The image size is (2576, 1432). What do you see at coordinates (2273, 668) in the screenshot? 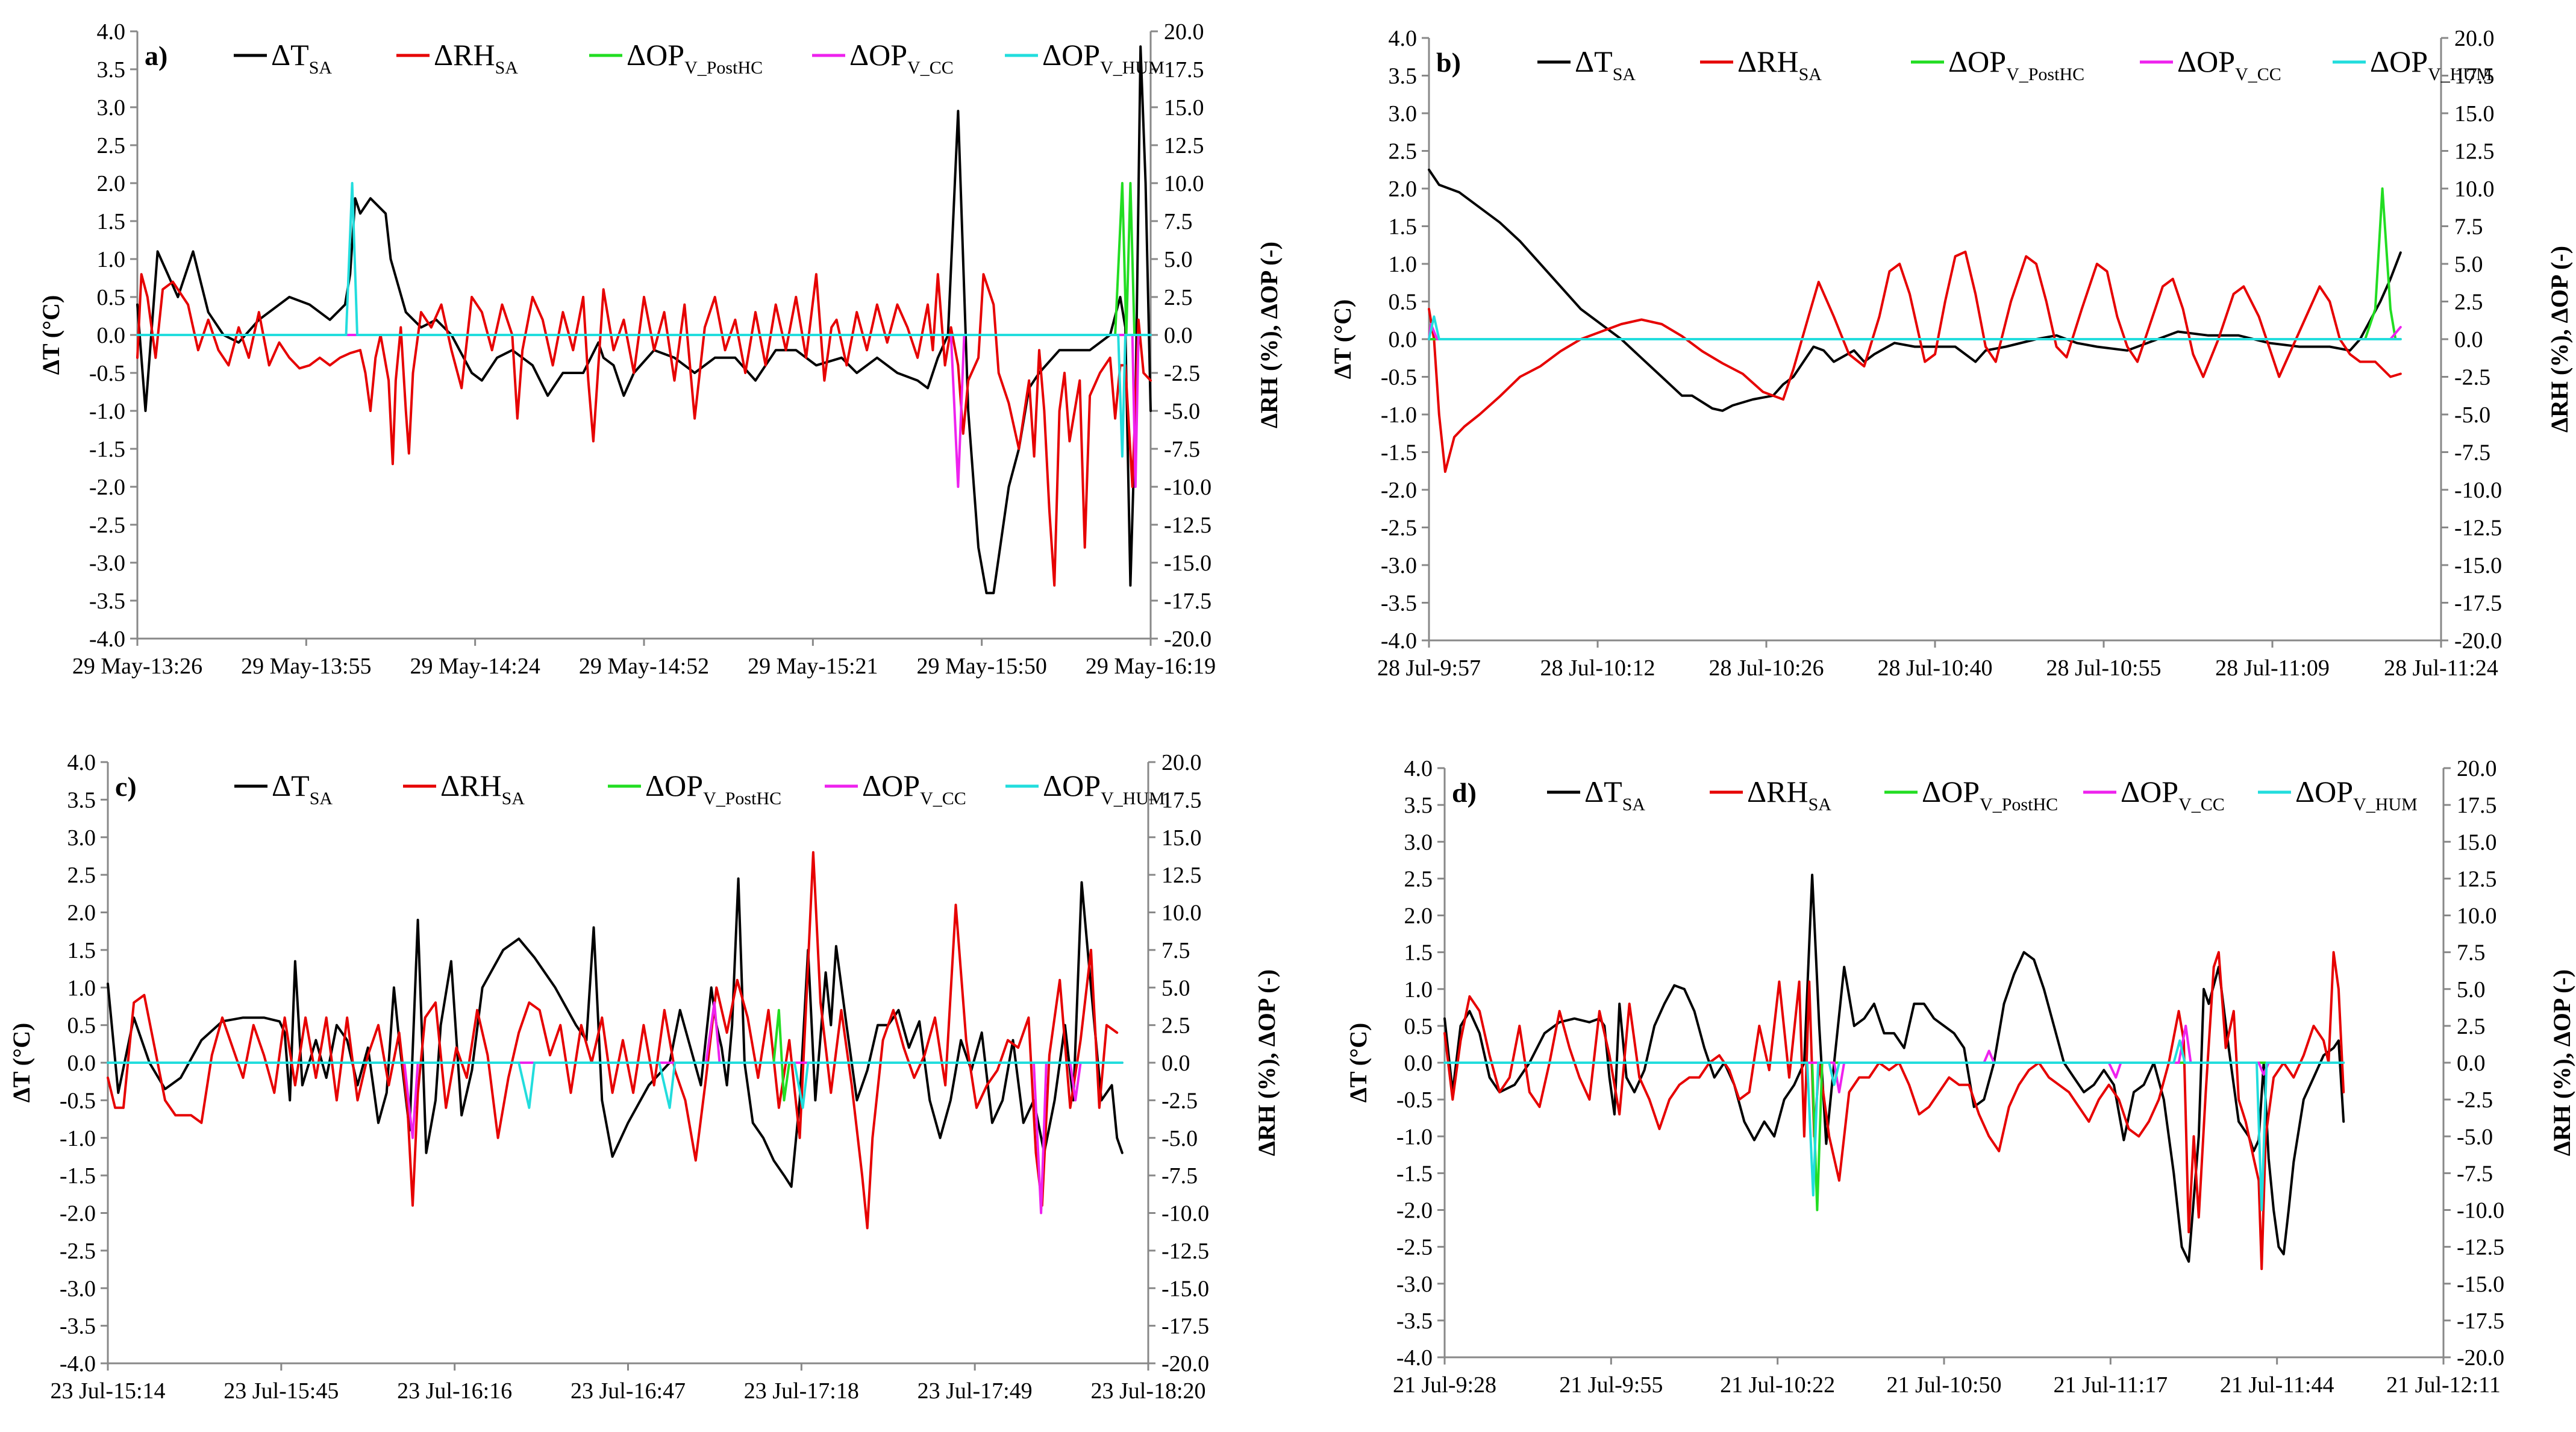
I see `x-tick-label: 28 Jul-11:09` at bounding box center [2273, 668].